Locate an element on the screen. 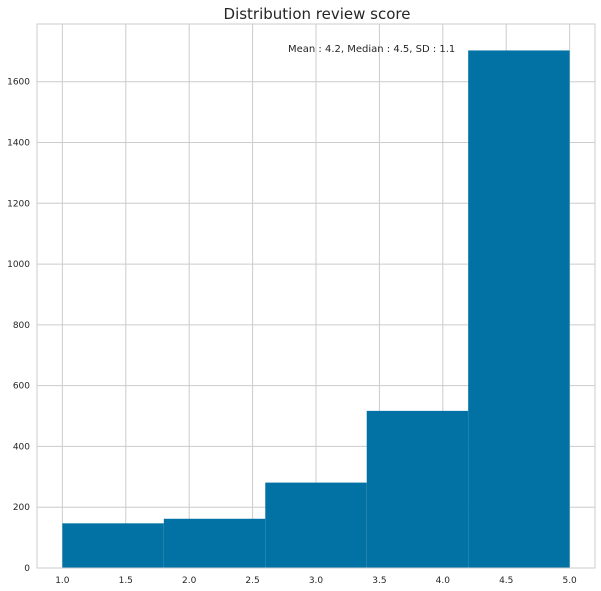  y-tick-labels: 0 200 400 600 800 1000 1200 1400 1600 is located at coordinates (18, 326).